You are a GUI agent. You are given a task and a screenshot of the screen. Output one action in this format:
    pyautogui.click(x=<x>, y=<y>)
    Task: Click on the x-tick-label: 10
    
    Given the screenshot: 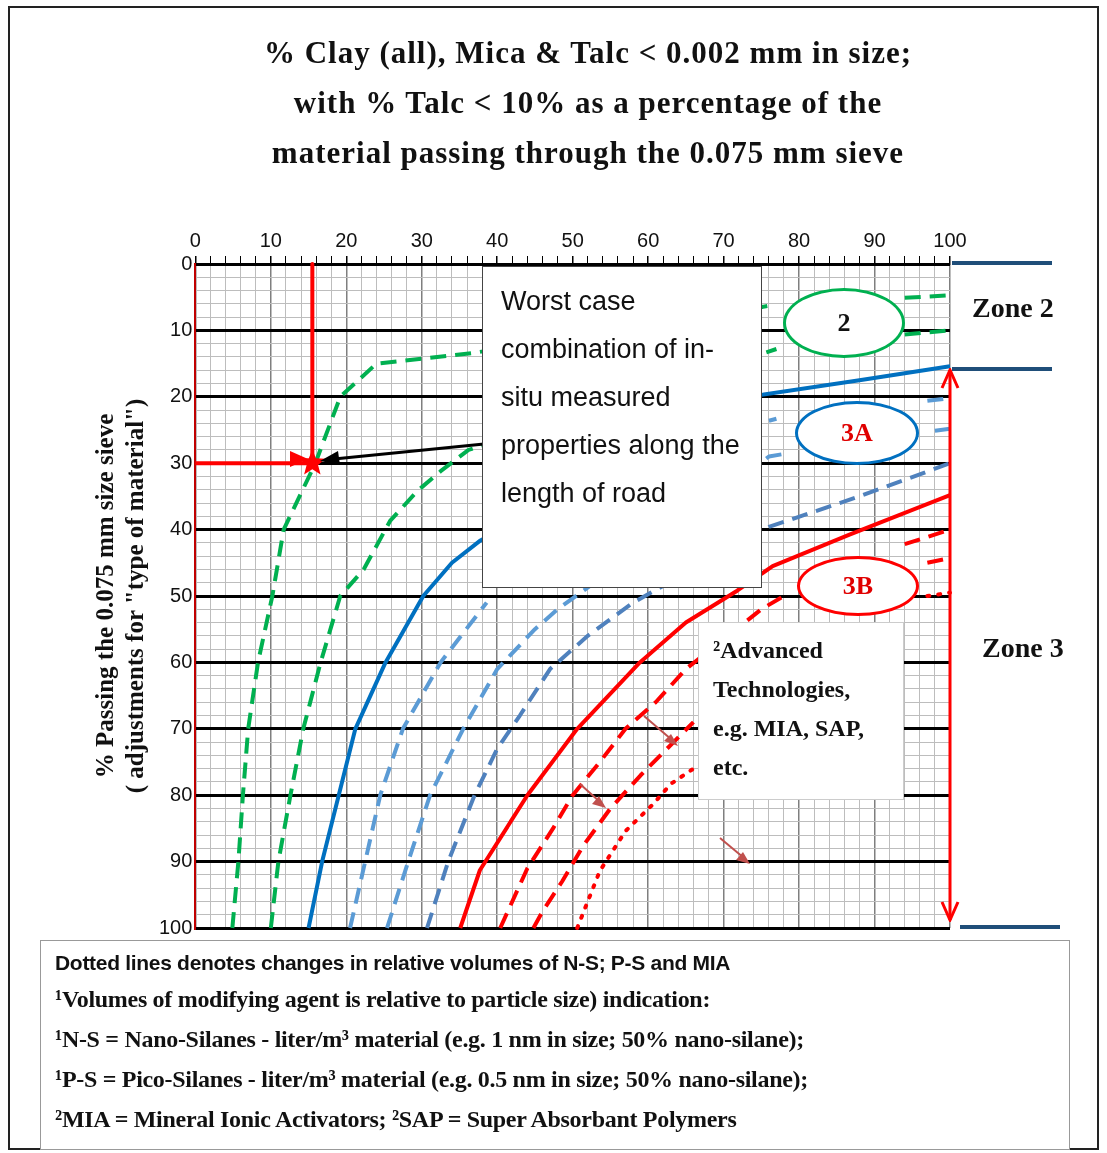 What is the action you would take?
    pyautogui.click(x=270, y=239)
    